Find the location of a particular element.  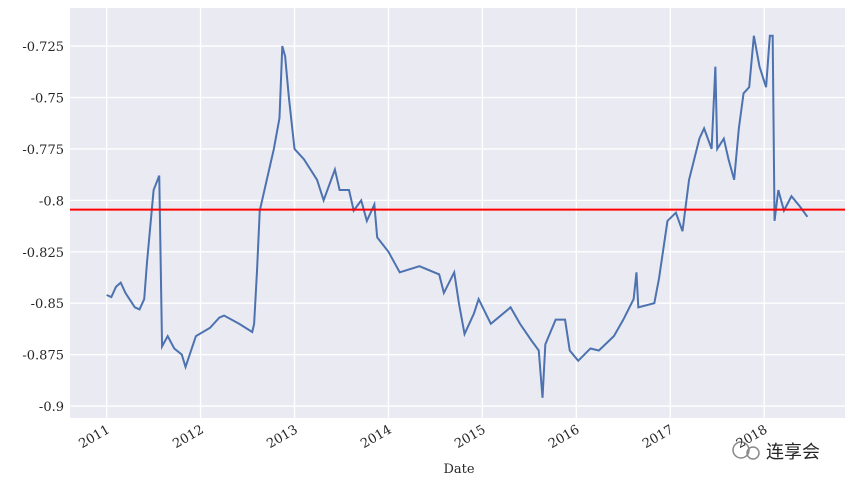

x-axis-label: Date is located at coordinates (458, 469).